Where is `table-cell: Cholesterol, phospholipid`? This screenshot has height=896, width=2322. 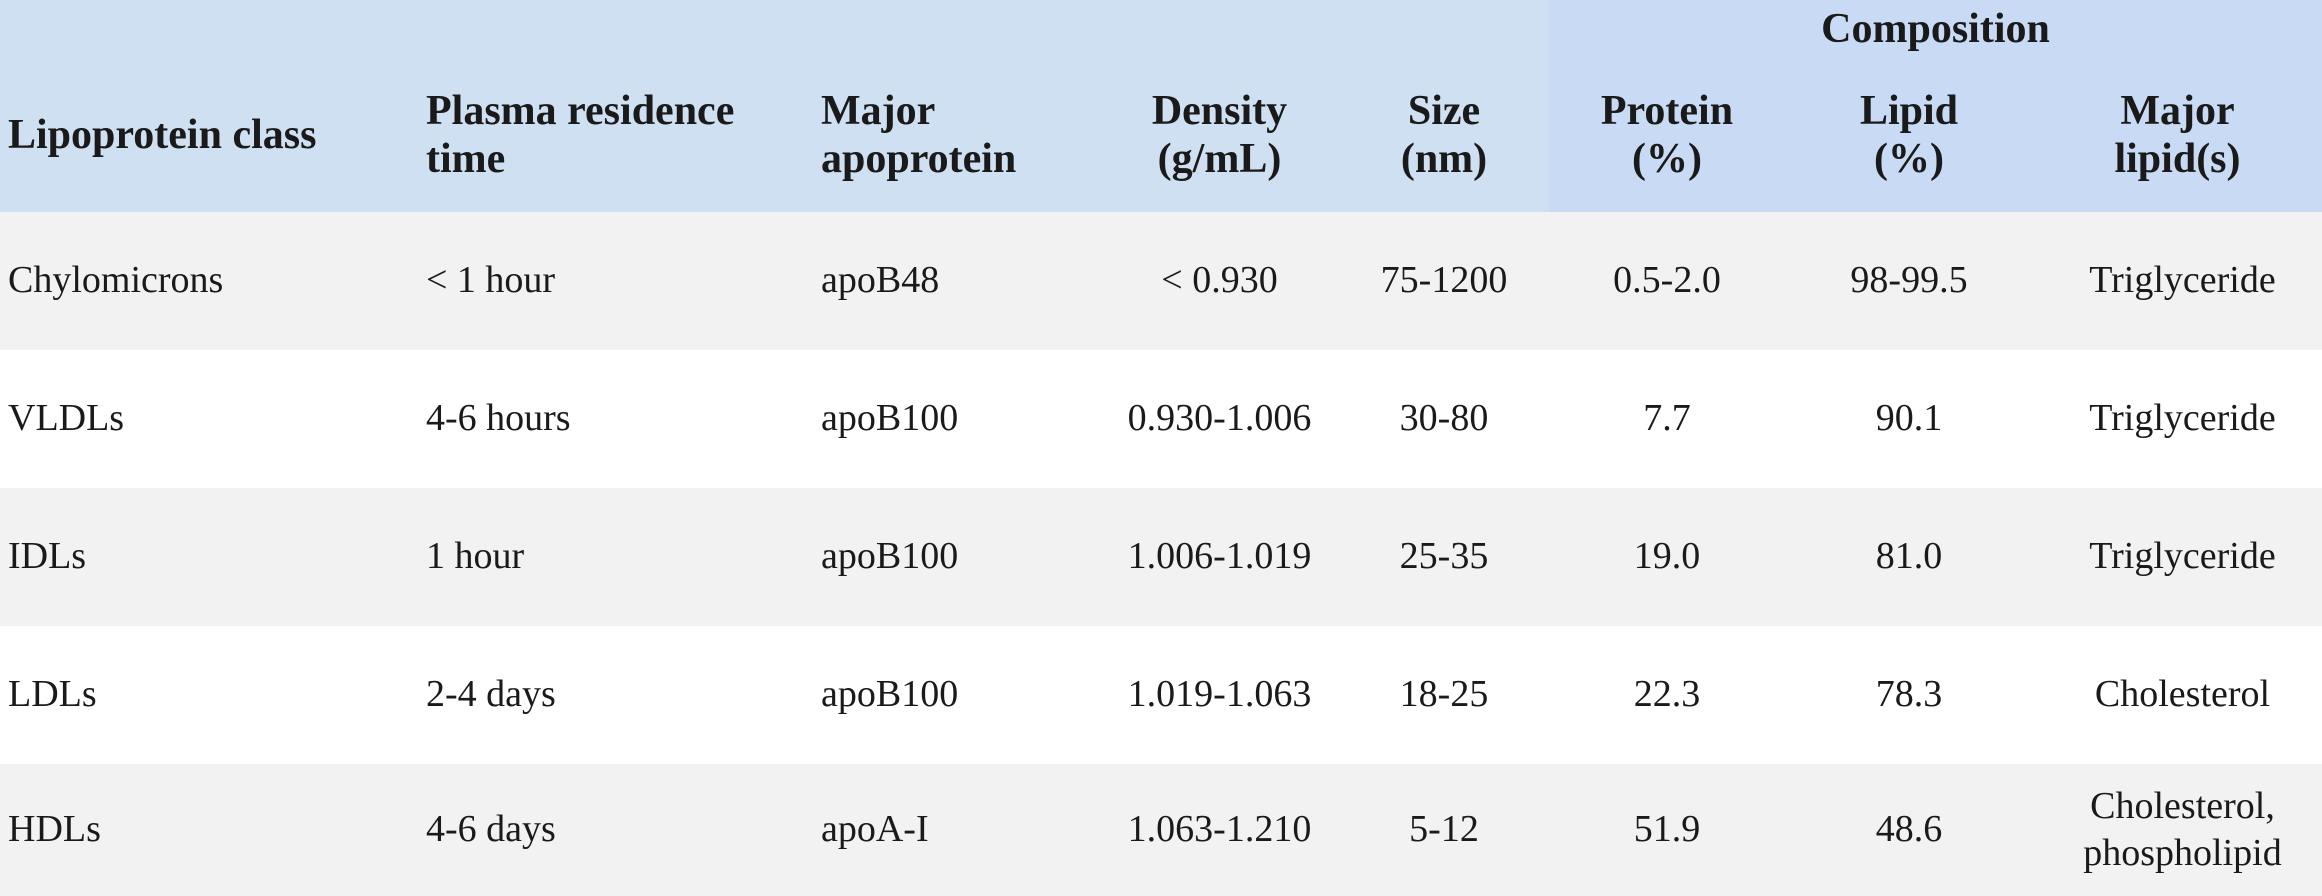
table-cell: Cholesterol, phospholipid is located at coordinates (2182, 829).